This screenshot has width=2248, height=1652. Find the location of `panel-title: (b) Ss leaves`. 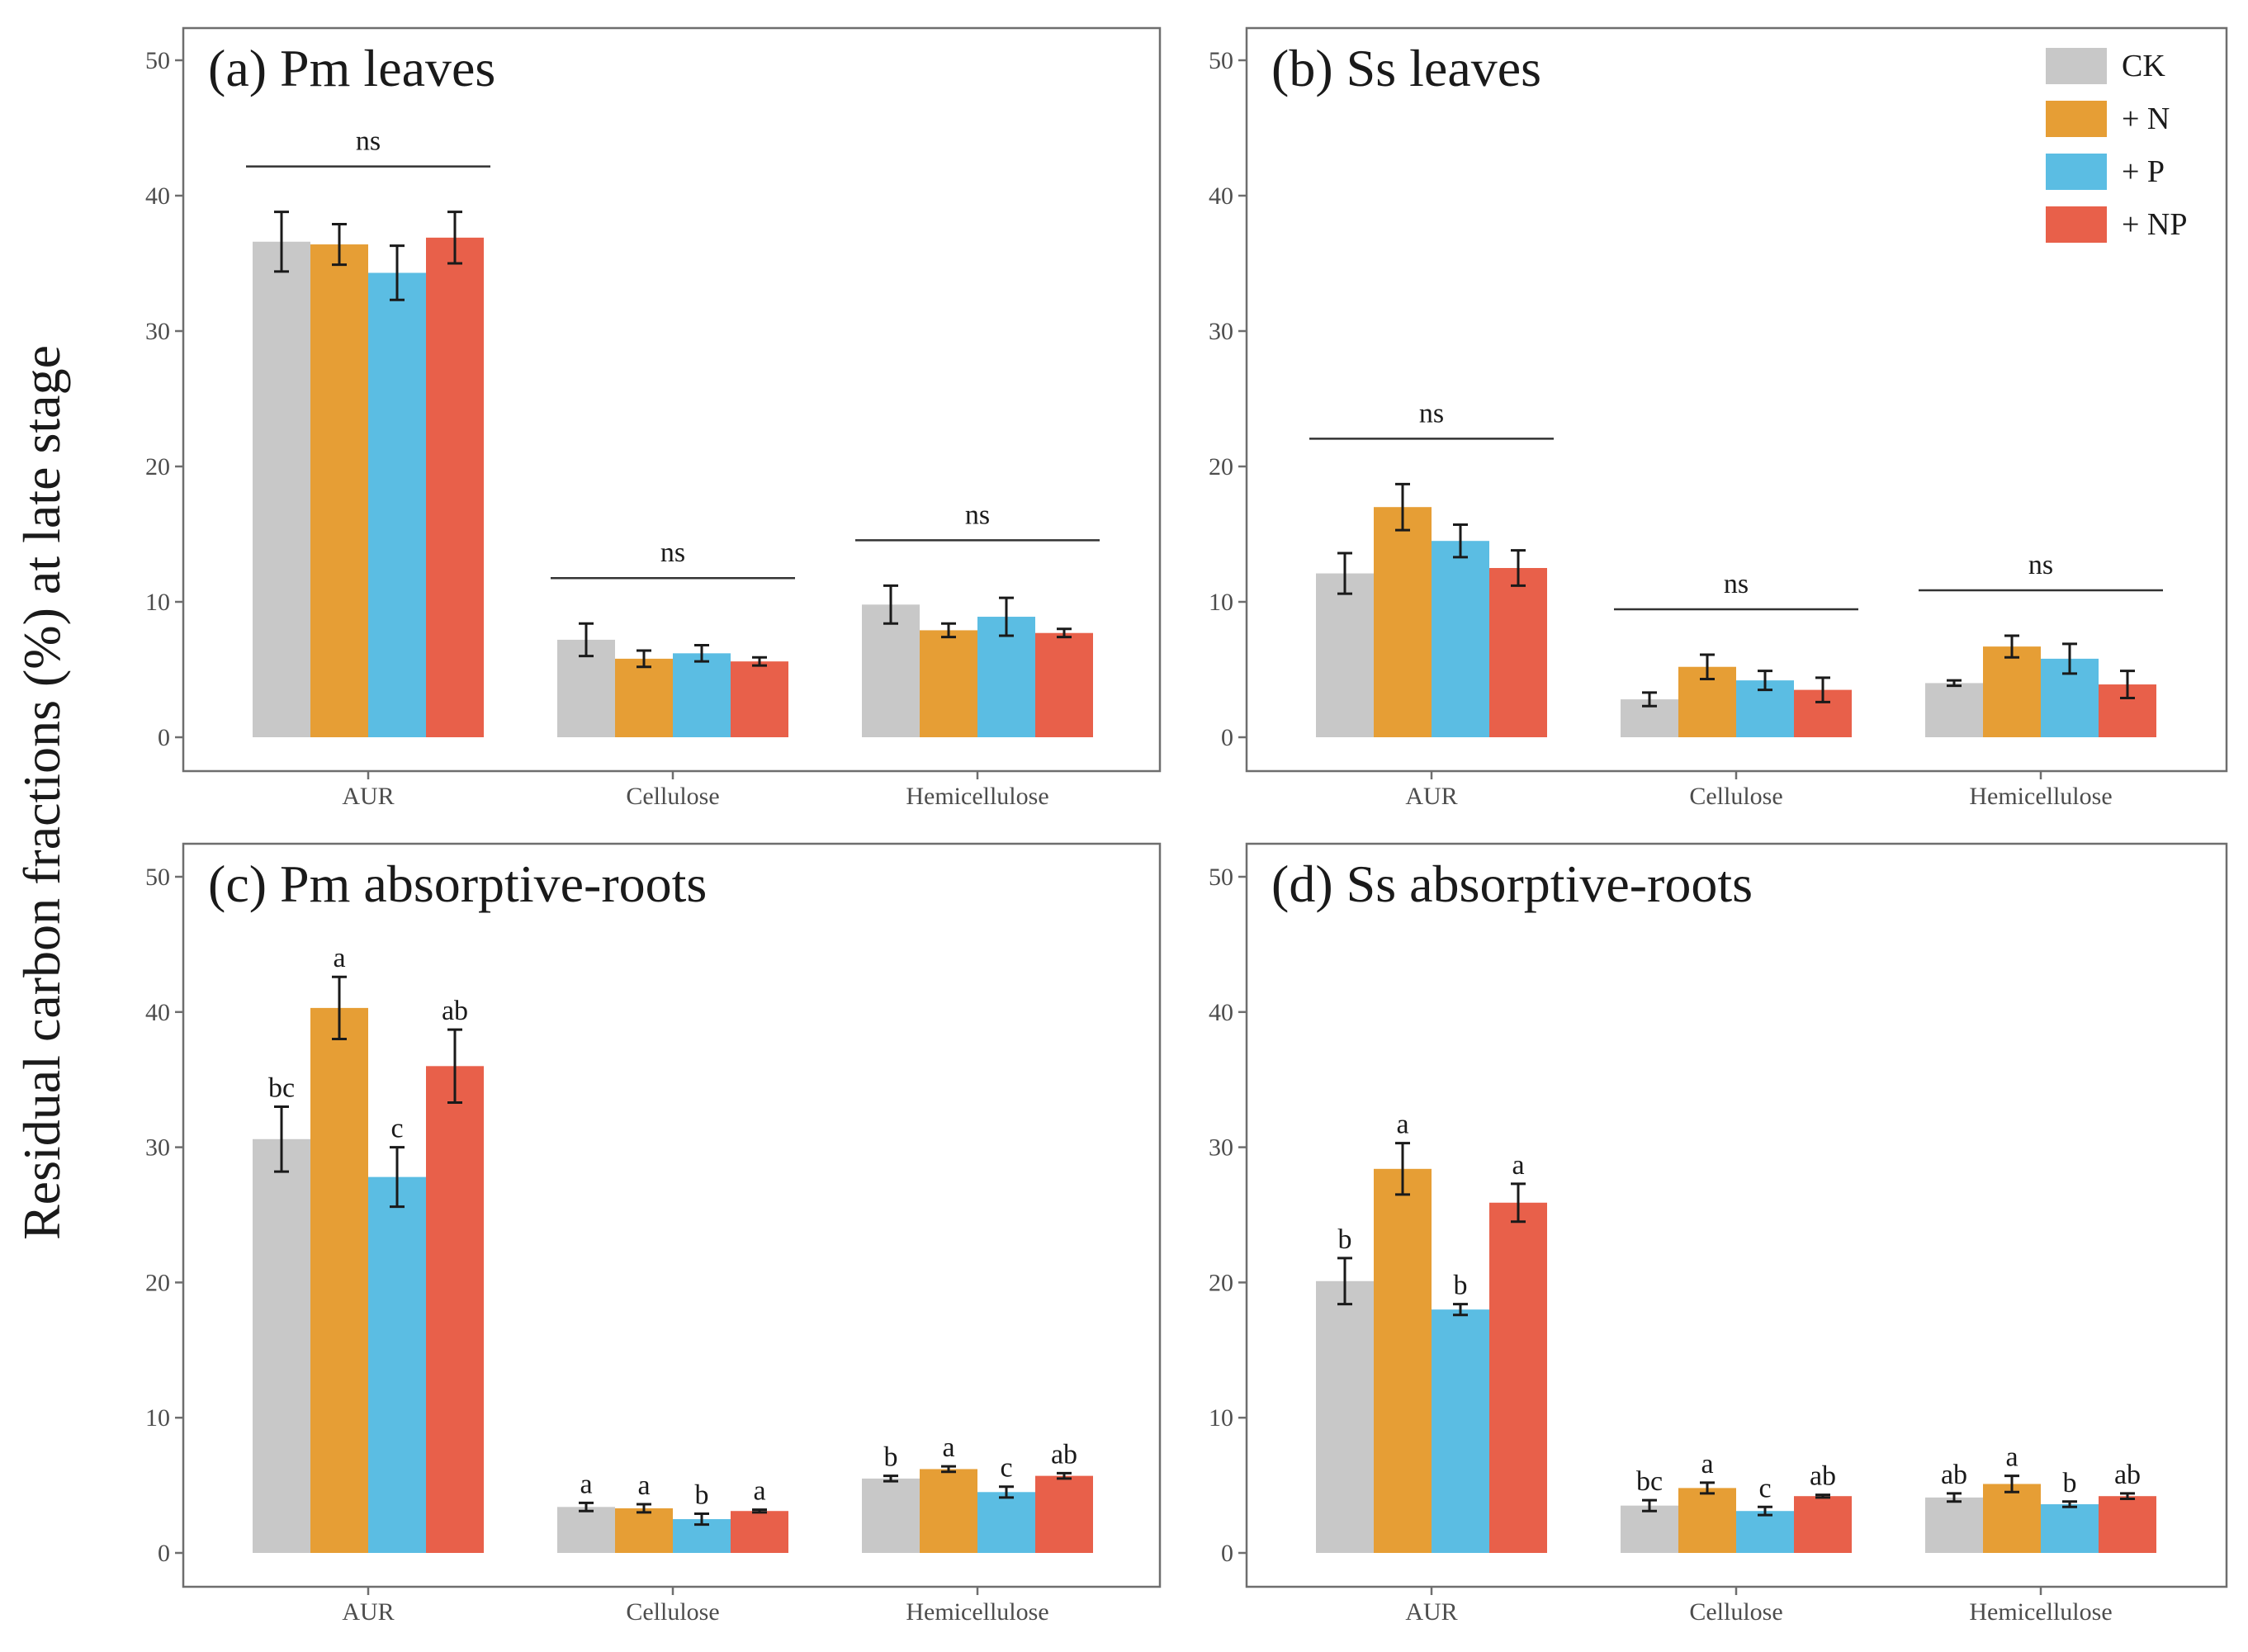

panel-title: (b) Ss leaves is located at coordinates (1406, 68).